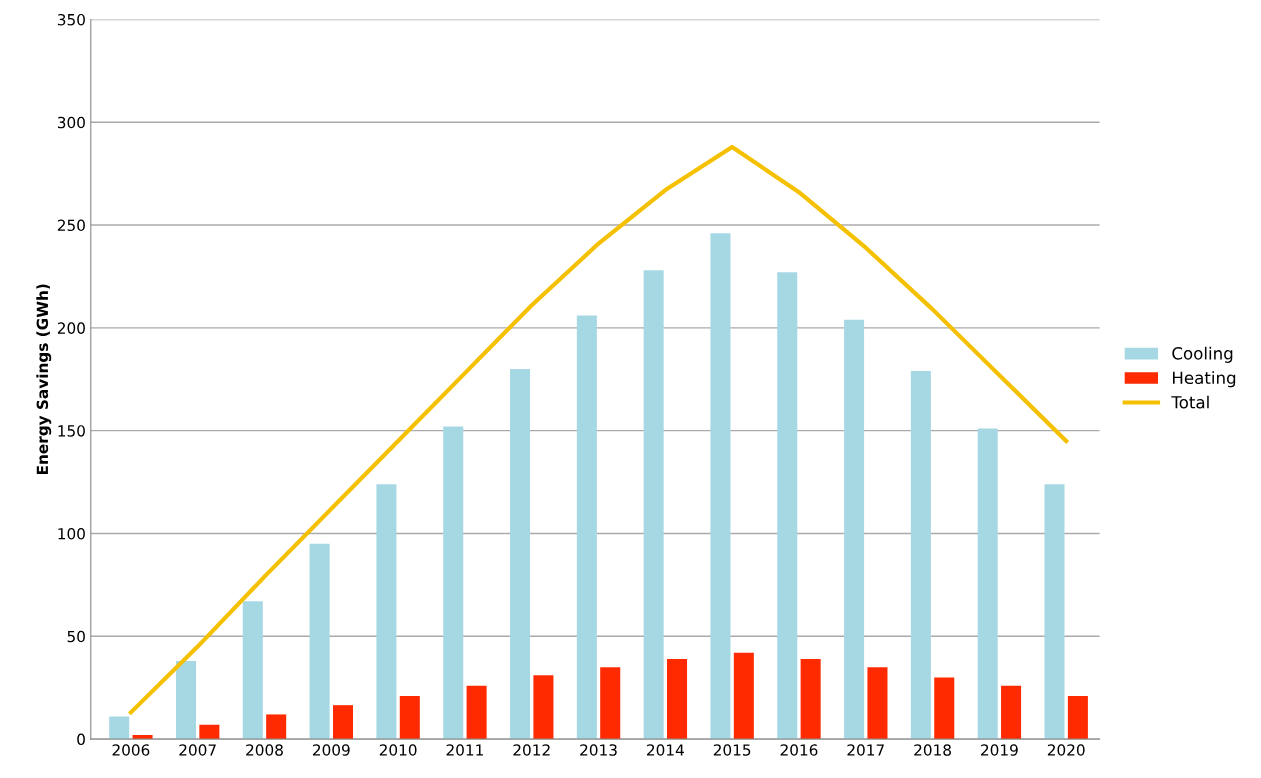 The width and height of the screenshot is (1261, 778). Describe the element at coordinates (131, 750) in the screenshot. I see `x-tick-label: 2006` at that location.